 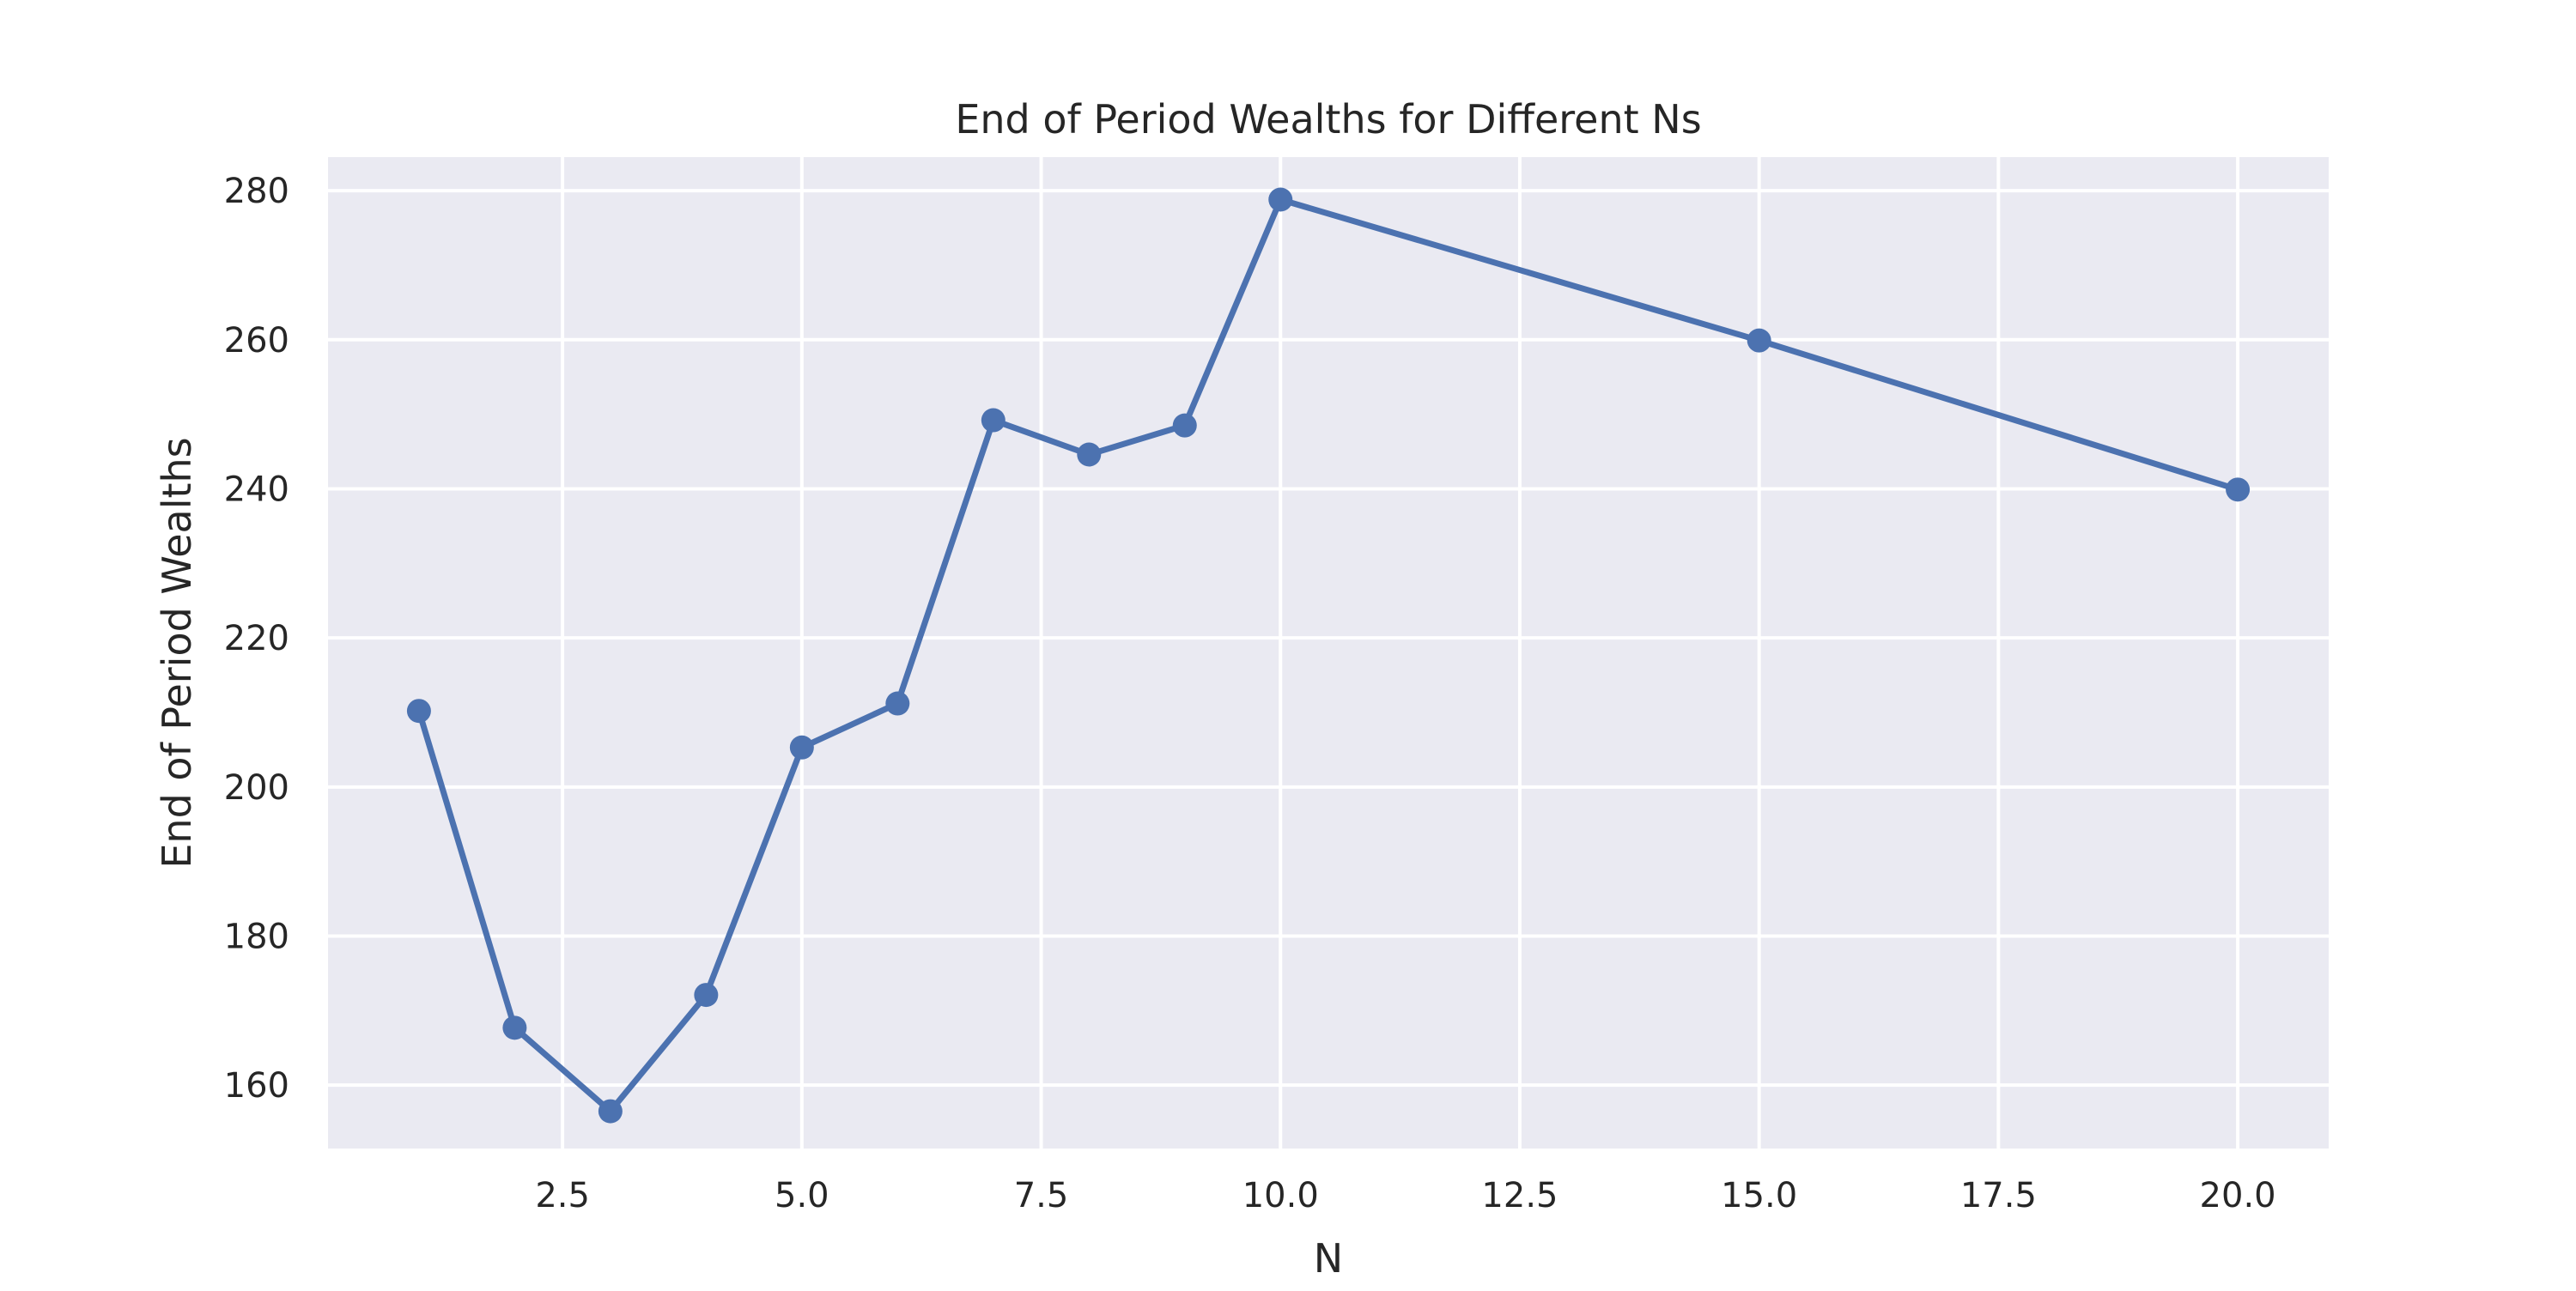 I want to click on x-tick-label: 20.0, so click(x=2238, y=1196).